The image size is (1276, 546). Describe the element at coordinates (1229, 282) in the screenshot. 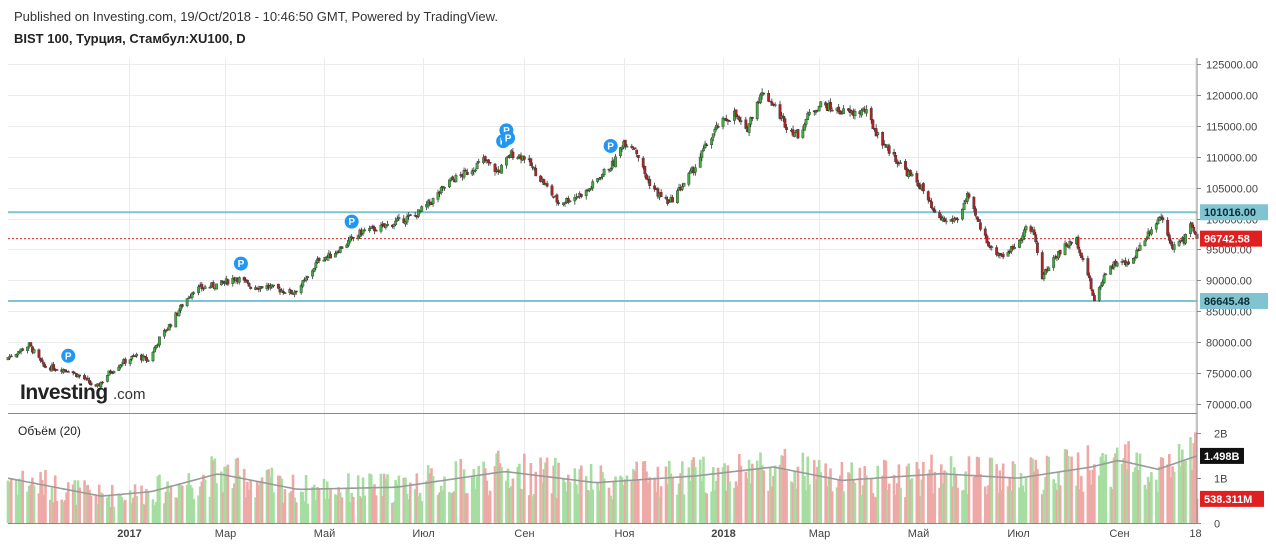

I see `price-tick-label: 90000.00` at that location.